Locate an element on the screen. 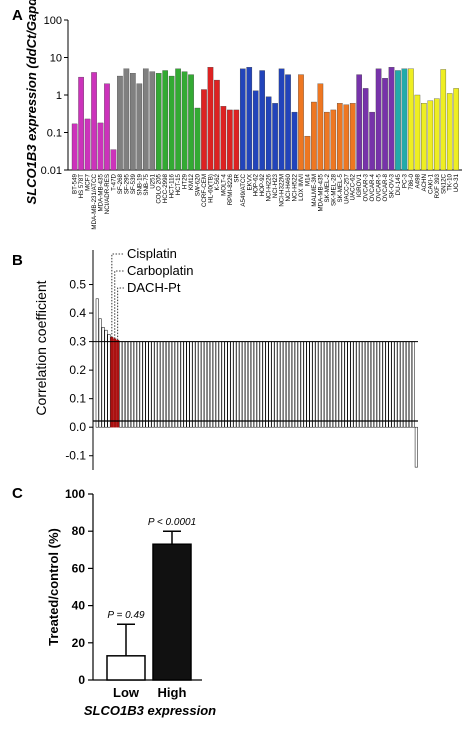 The image size is (474, 731). panel-a-x-tick-label: A549/ATCC is located at coordinates (243, 189).